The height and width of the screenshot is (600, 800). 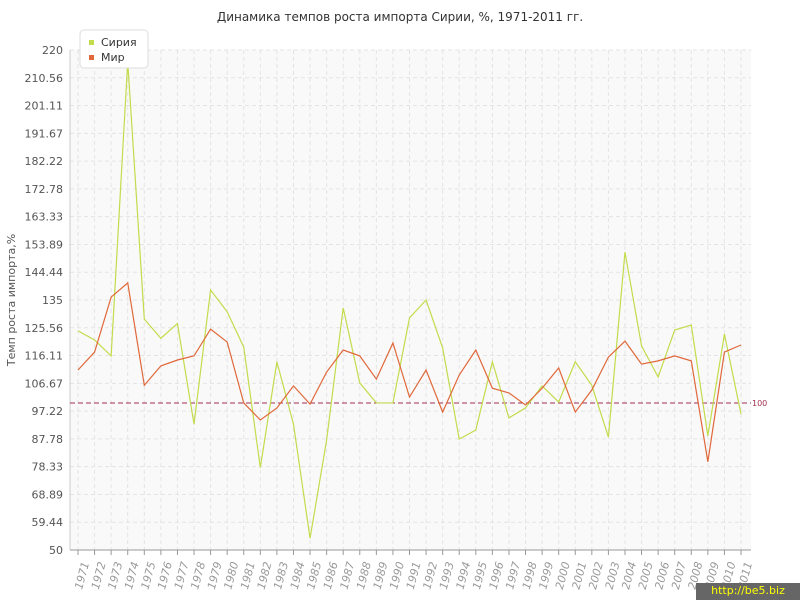 I want to click on y-tick-label: 163.33, so click(x=44, y=217).